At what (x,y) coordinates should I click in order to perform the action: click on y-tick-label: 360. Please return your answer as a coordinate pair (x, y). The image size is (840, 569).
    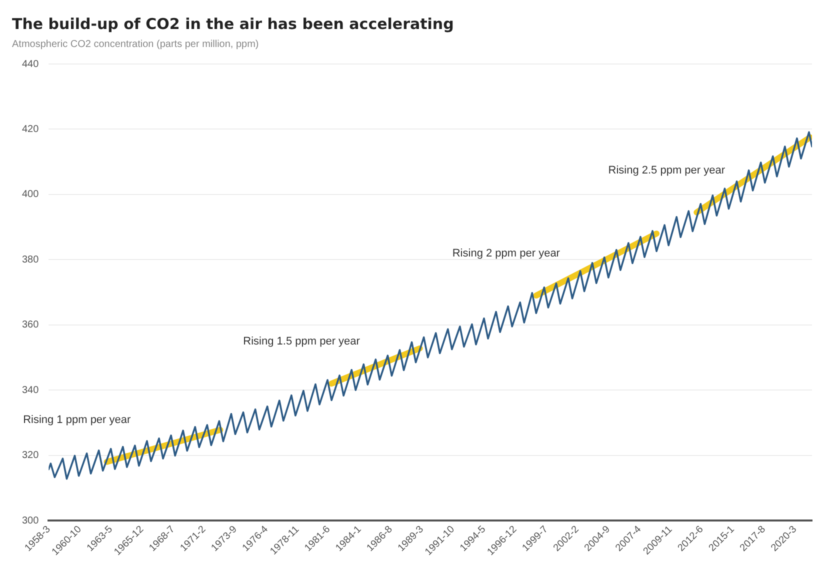
    Looking at the image, I should click on (31, 325).